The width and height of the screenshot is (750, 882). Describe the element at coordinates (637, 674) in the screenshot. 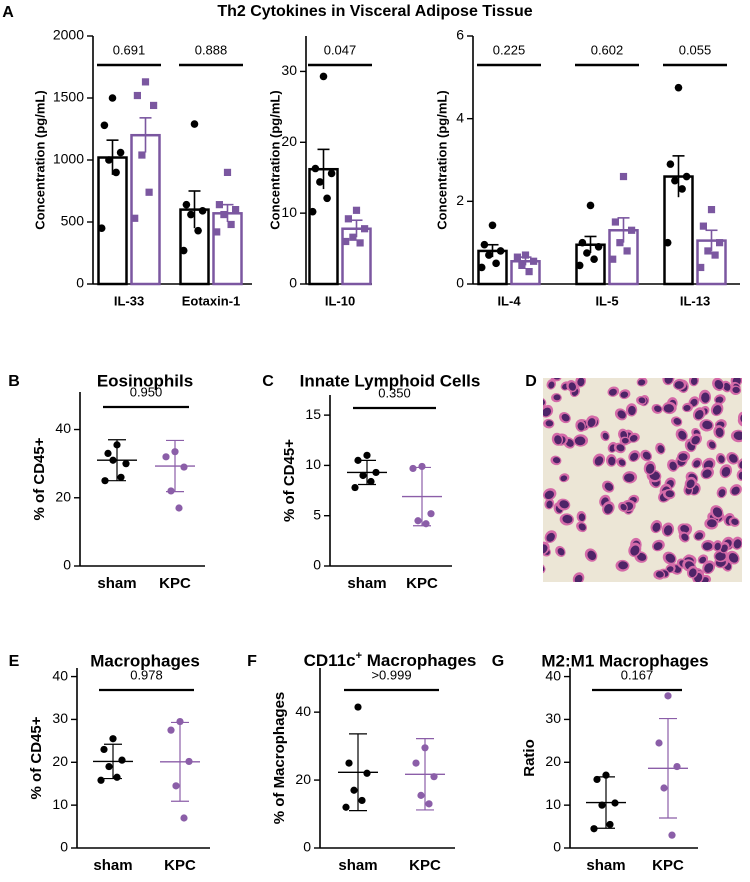

I see `p-value: 0.167` at that location.